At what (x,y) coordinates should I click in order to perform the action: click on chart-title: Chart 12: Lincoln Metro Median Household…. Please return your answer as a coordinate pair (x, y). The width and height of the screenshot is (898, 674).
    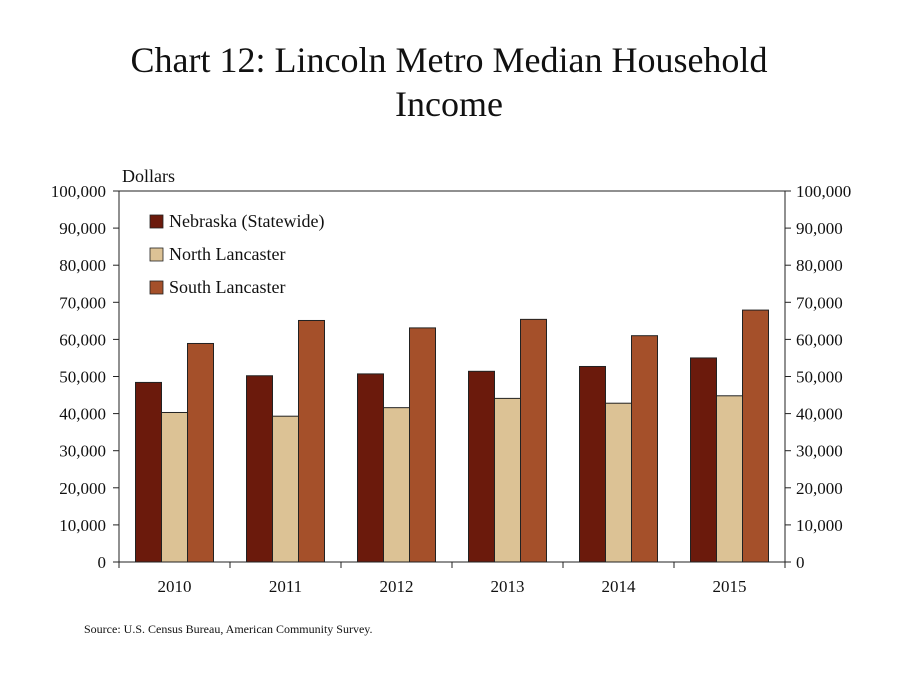
    Looking at the image, I should click on (449, 82).